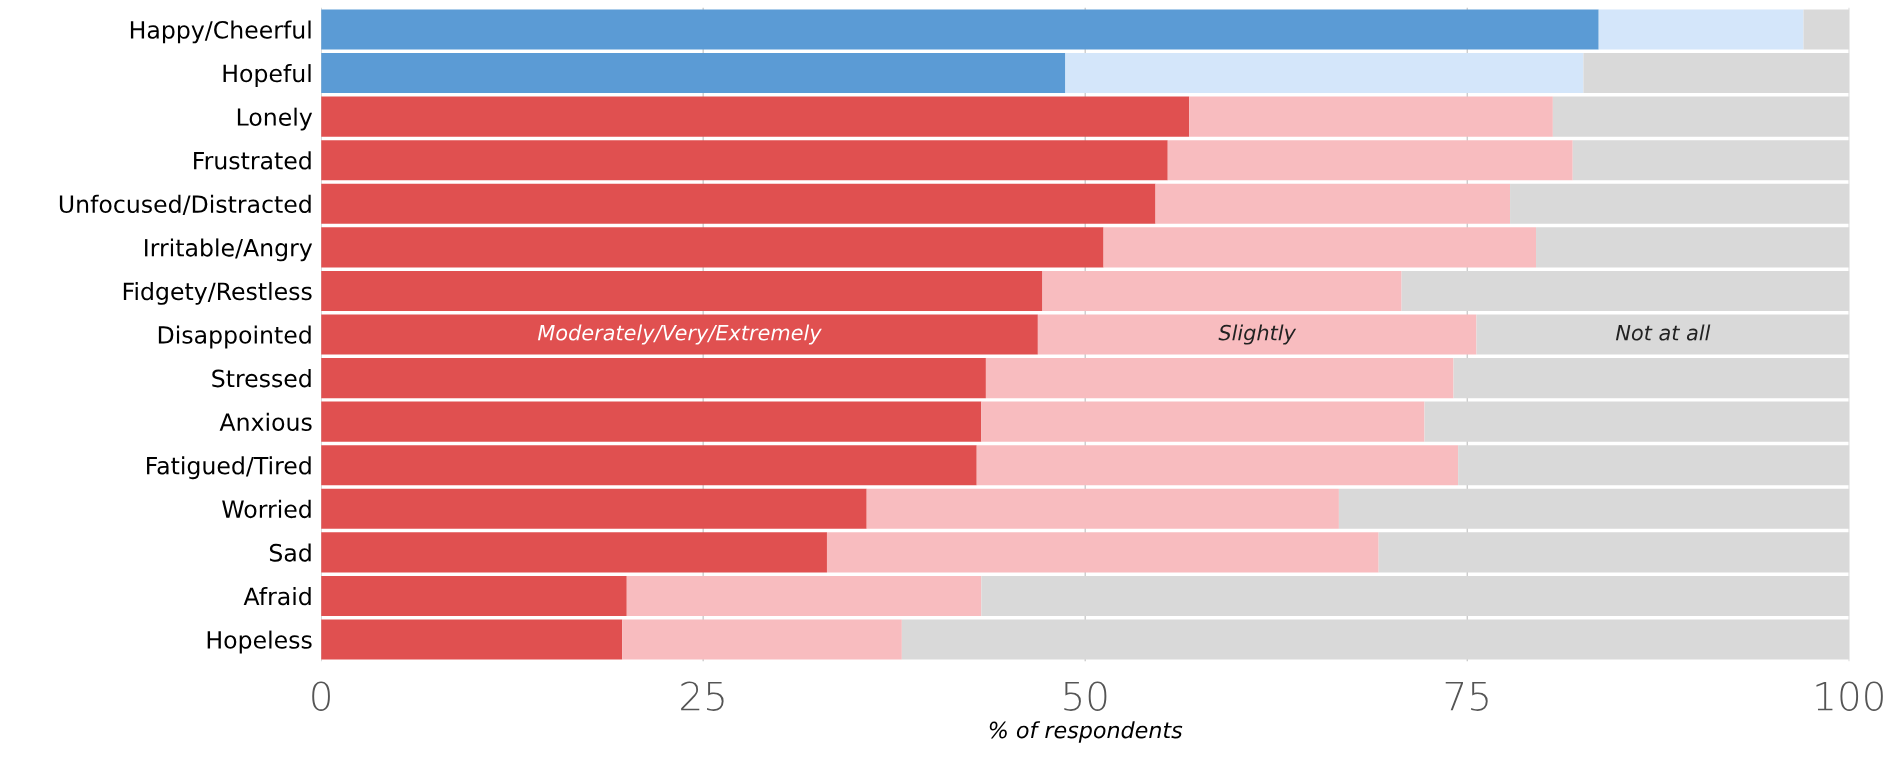  Describe the element at coordinates (1849, 696) in the screenshot. I see `x-tick-label: 100` at that location.